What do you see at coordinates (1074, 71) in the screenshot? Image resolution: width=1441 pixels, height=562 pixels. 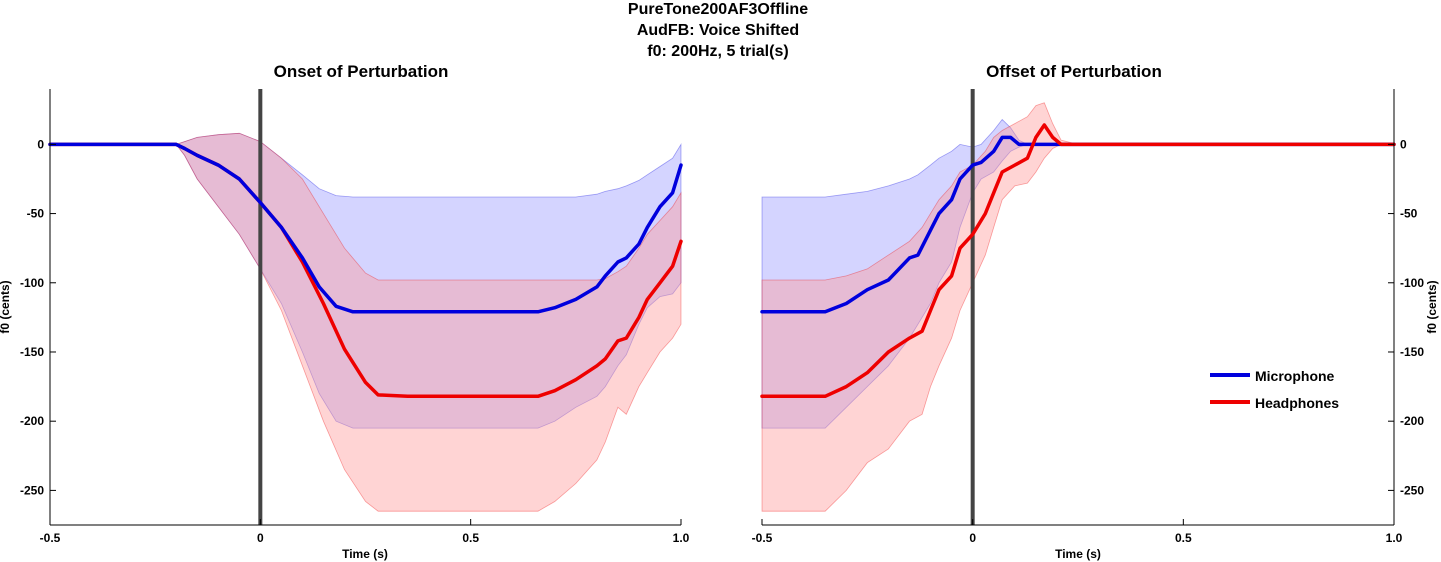 I see `right-panel-title: Offset of Perturbation` at bounding box center [1074, 71].